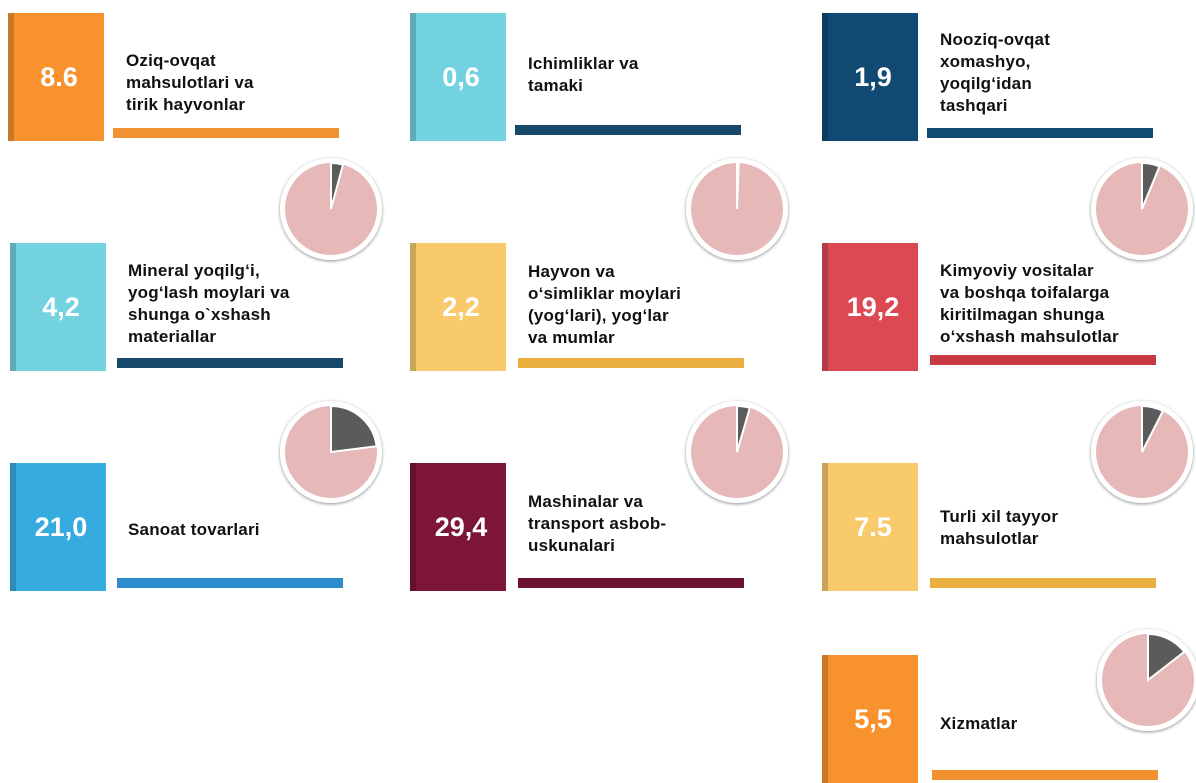 Image resolution: width=1196 pixels, height=783 pixels. What do you see at coordinates (461, 526) in the screenshot?
I see `value-label: 29,4` at bounding box center [461, 526].